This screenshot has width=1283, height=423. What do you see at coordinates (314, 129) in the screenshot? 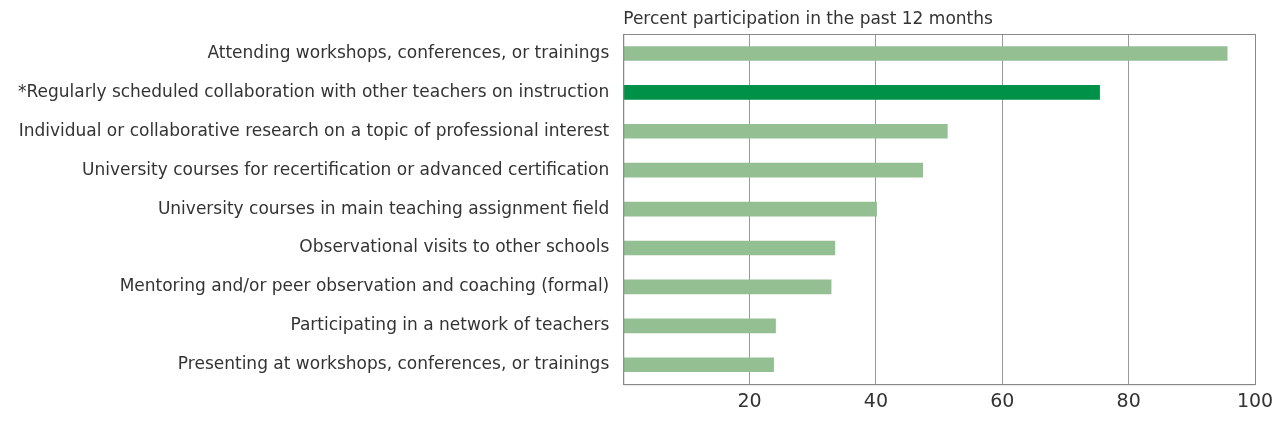
I see `y-tick-label: Individual or collaborative research on a topic of professional interest` at bounding box center [314, 129].